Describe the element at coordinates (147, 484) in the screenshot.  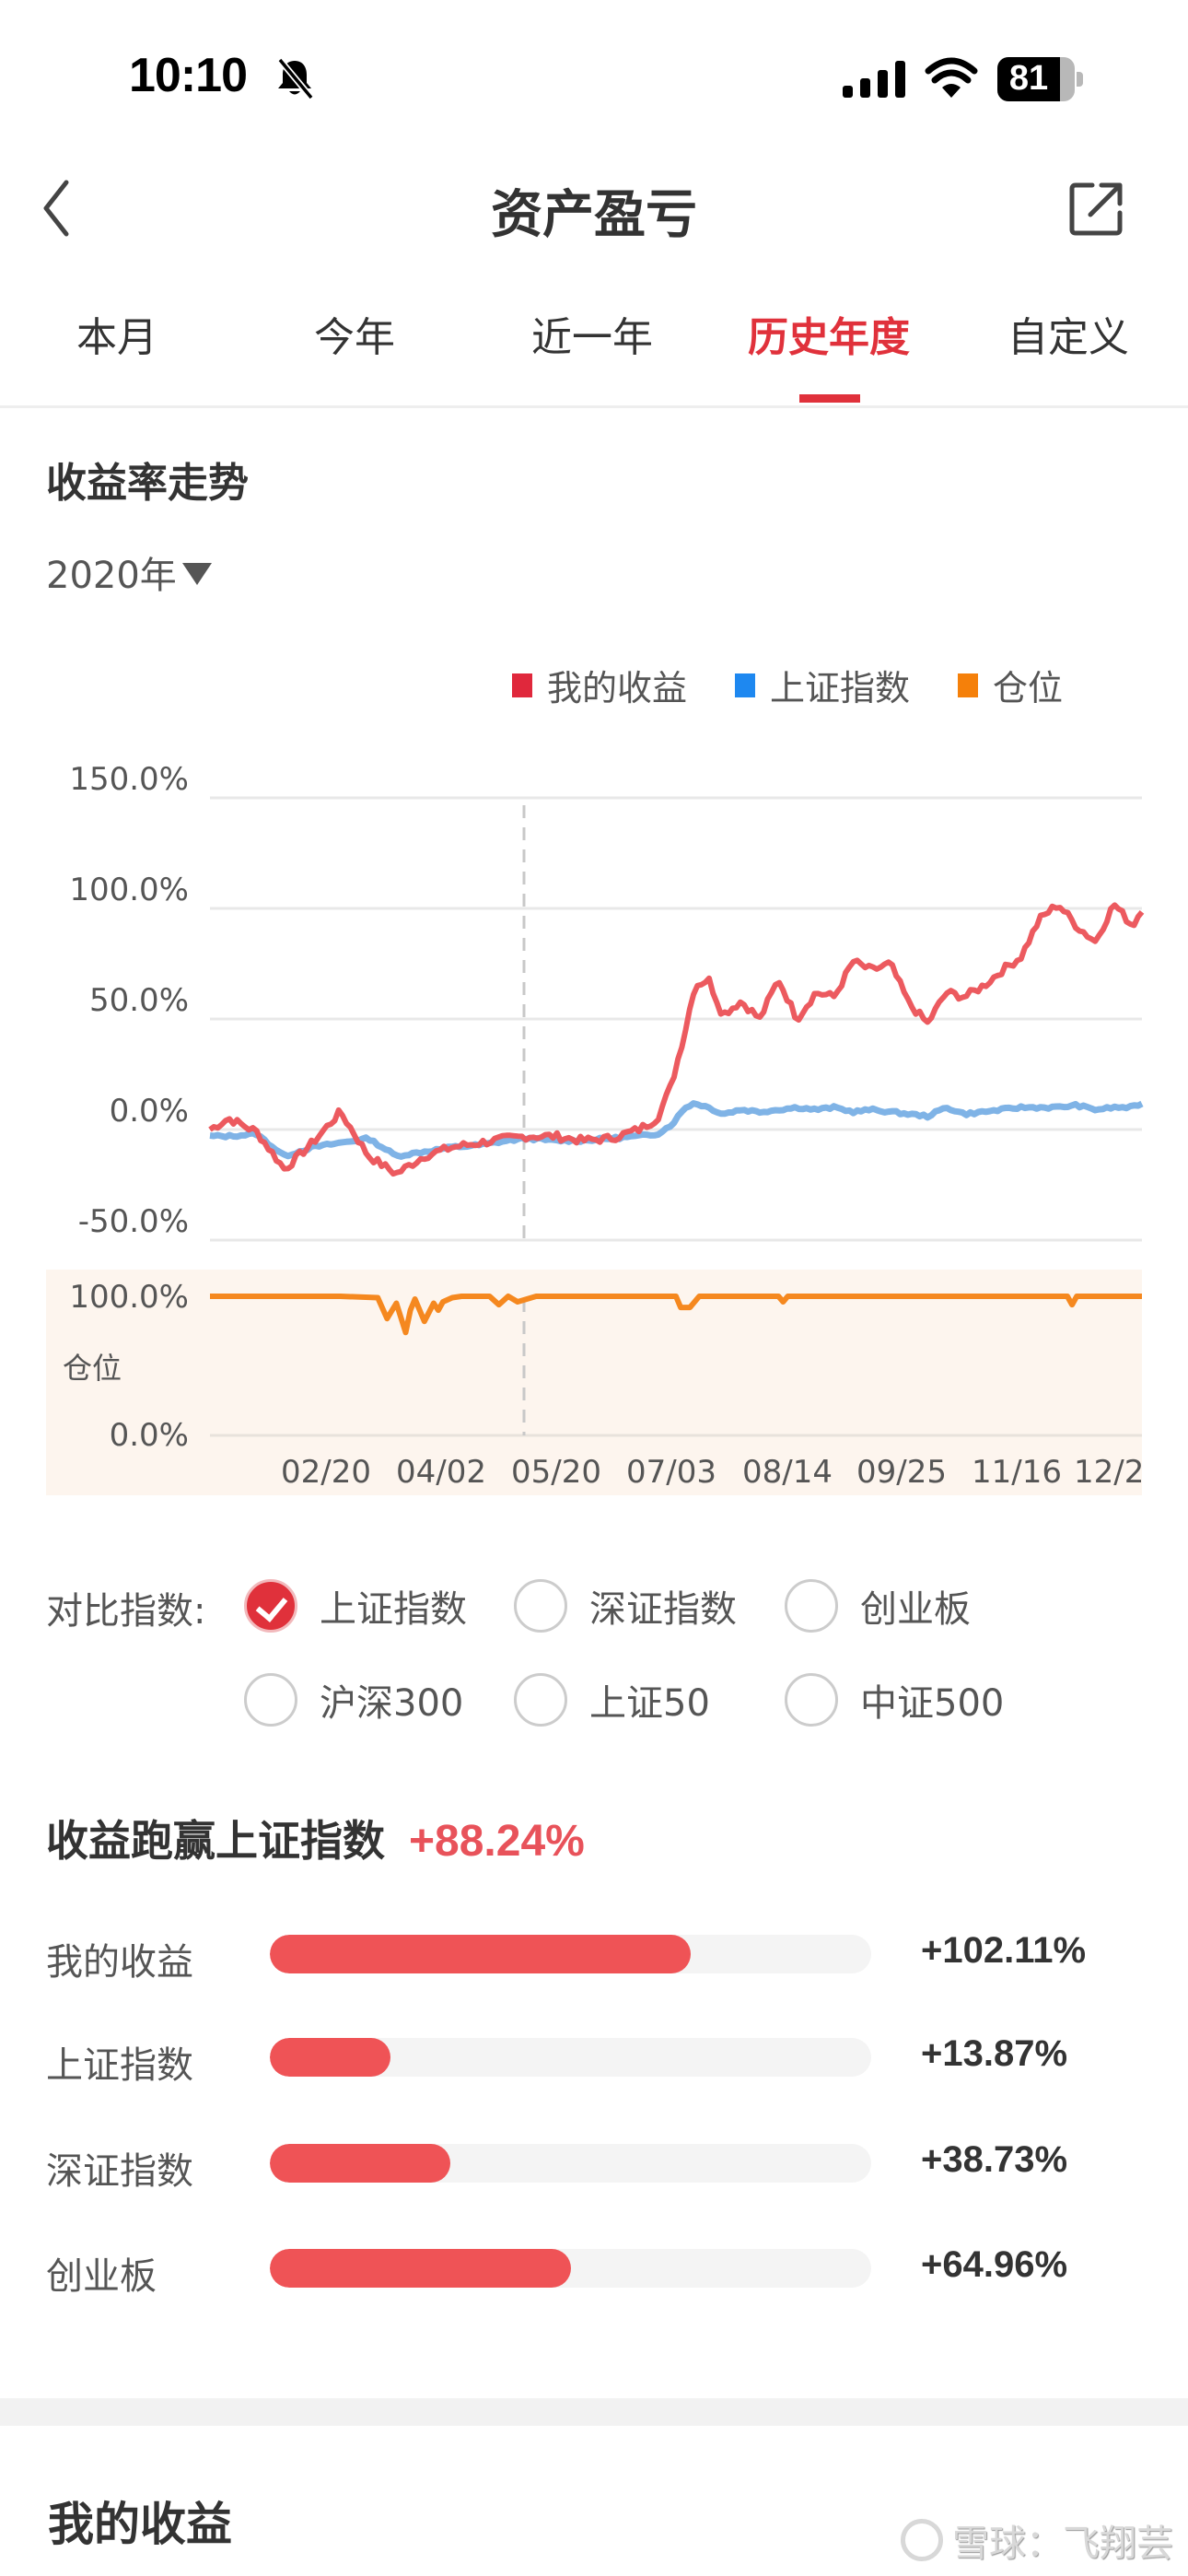
I see `trend-title: 收益率走势` at that location.